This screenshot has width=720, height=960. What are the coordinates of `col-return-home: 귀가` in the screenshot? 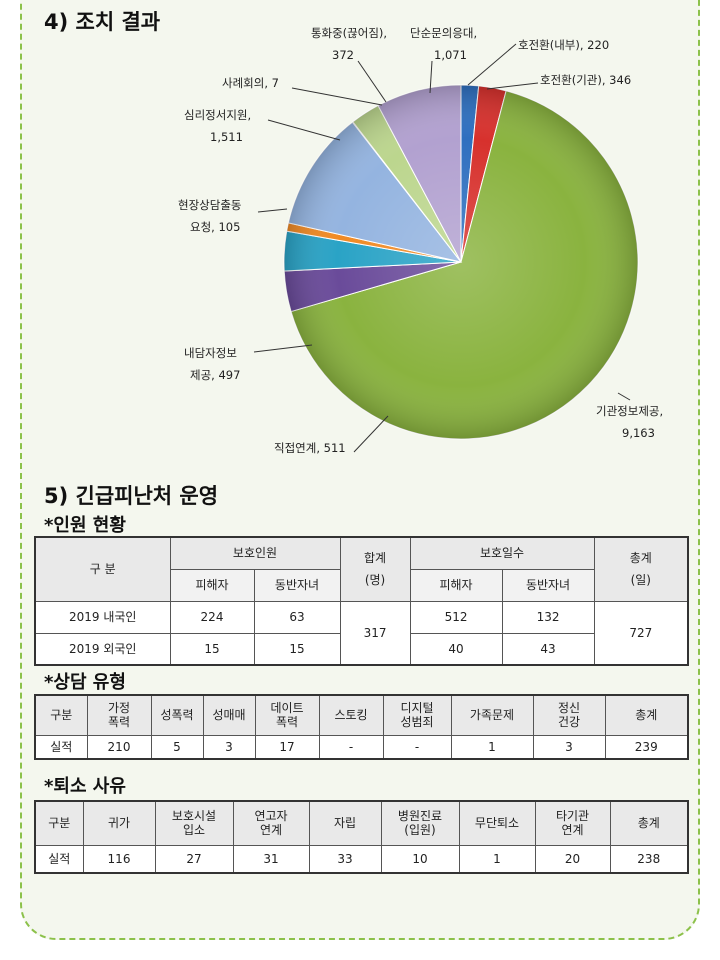 It's located at (119, 823).